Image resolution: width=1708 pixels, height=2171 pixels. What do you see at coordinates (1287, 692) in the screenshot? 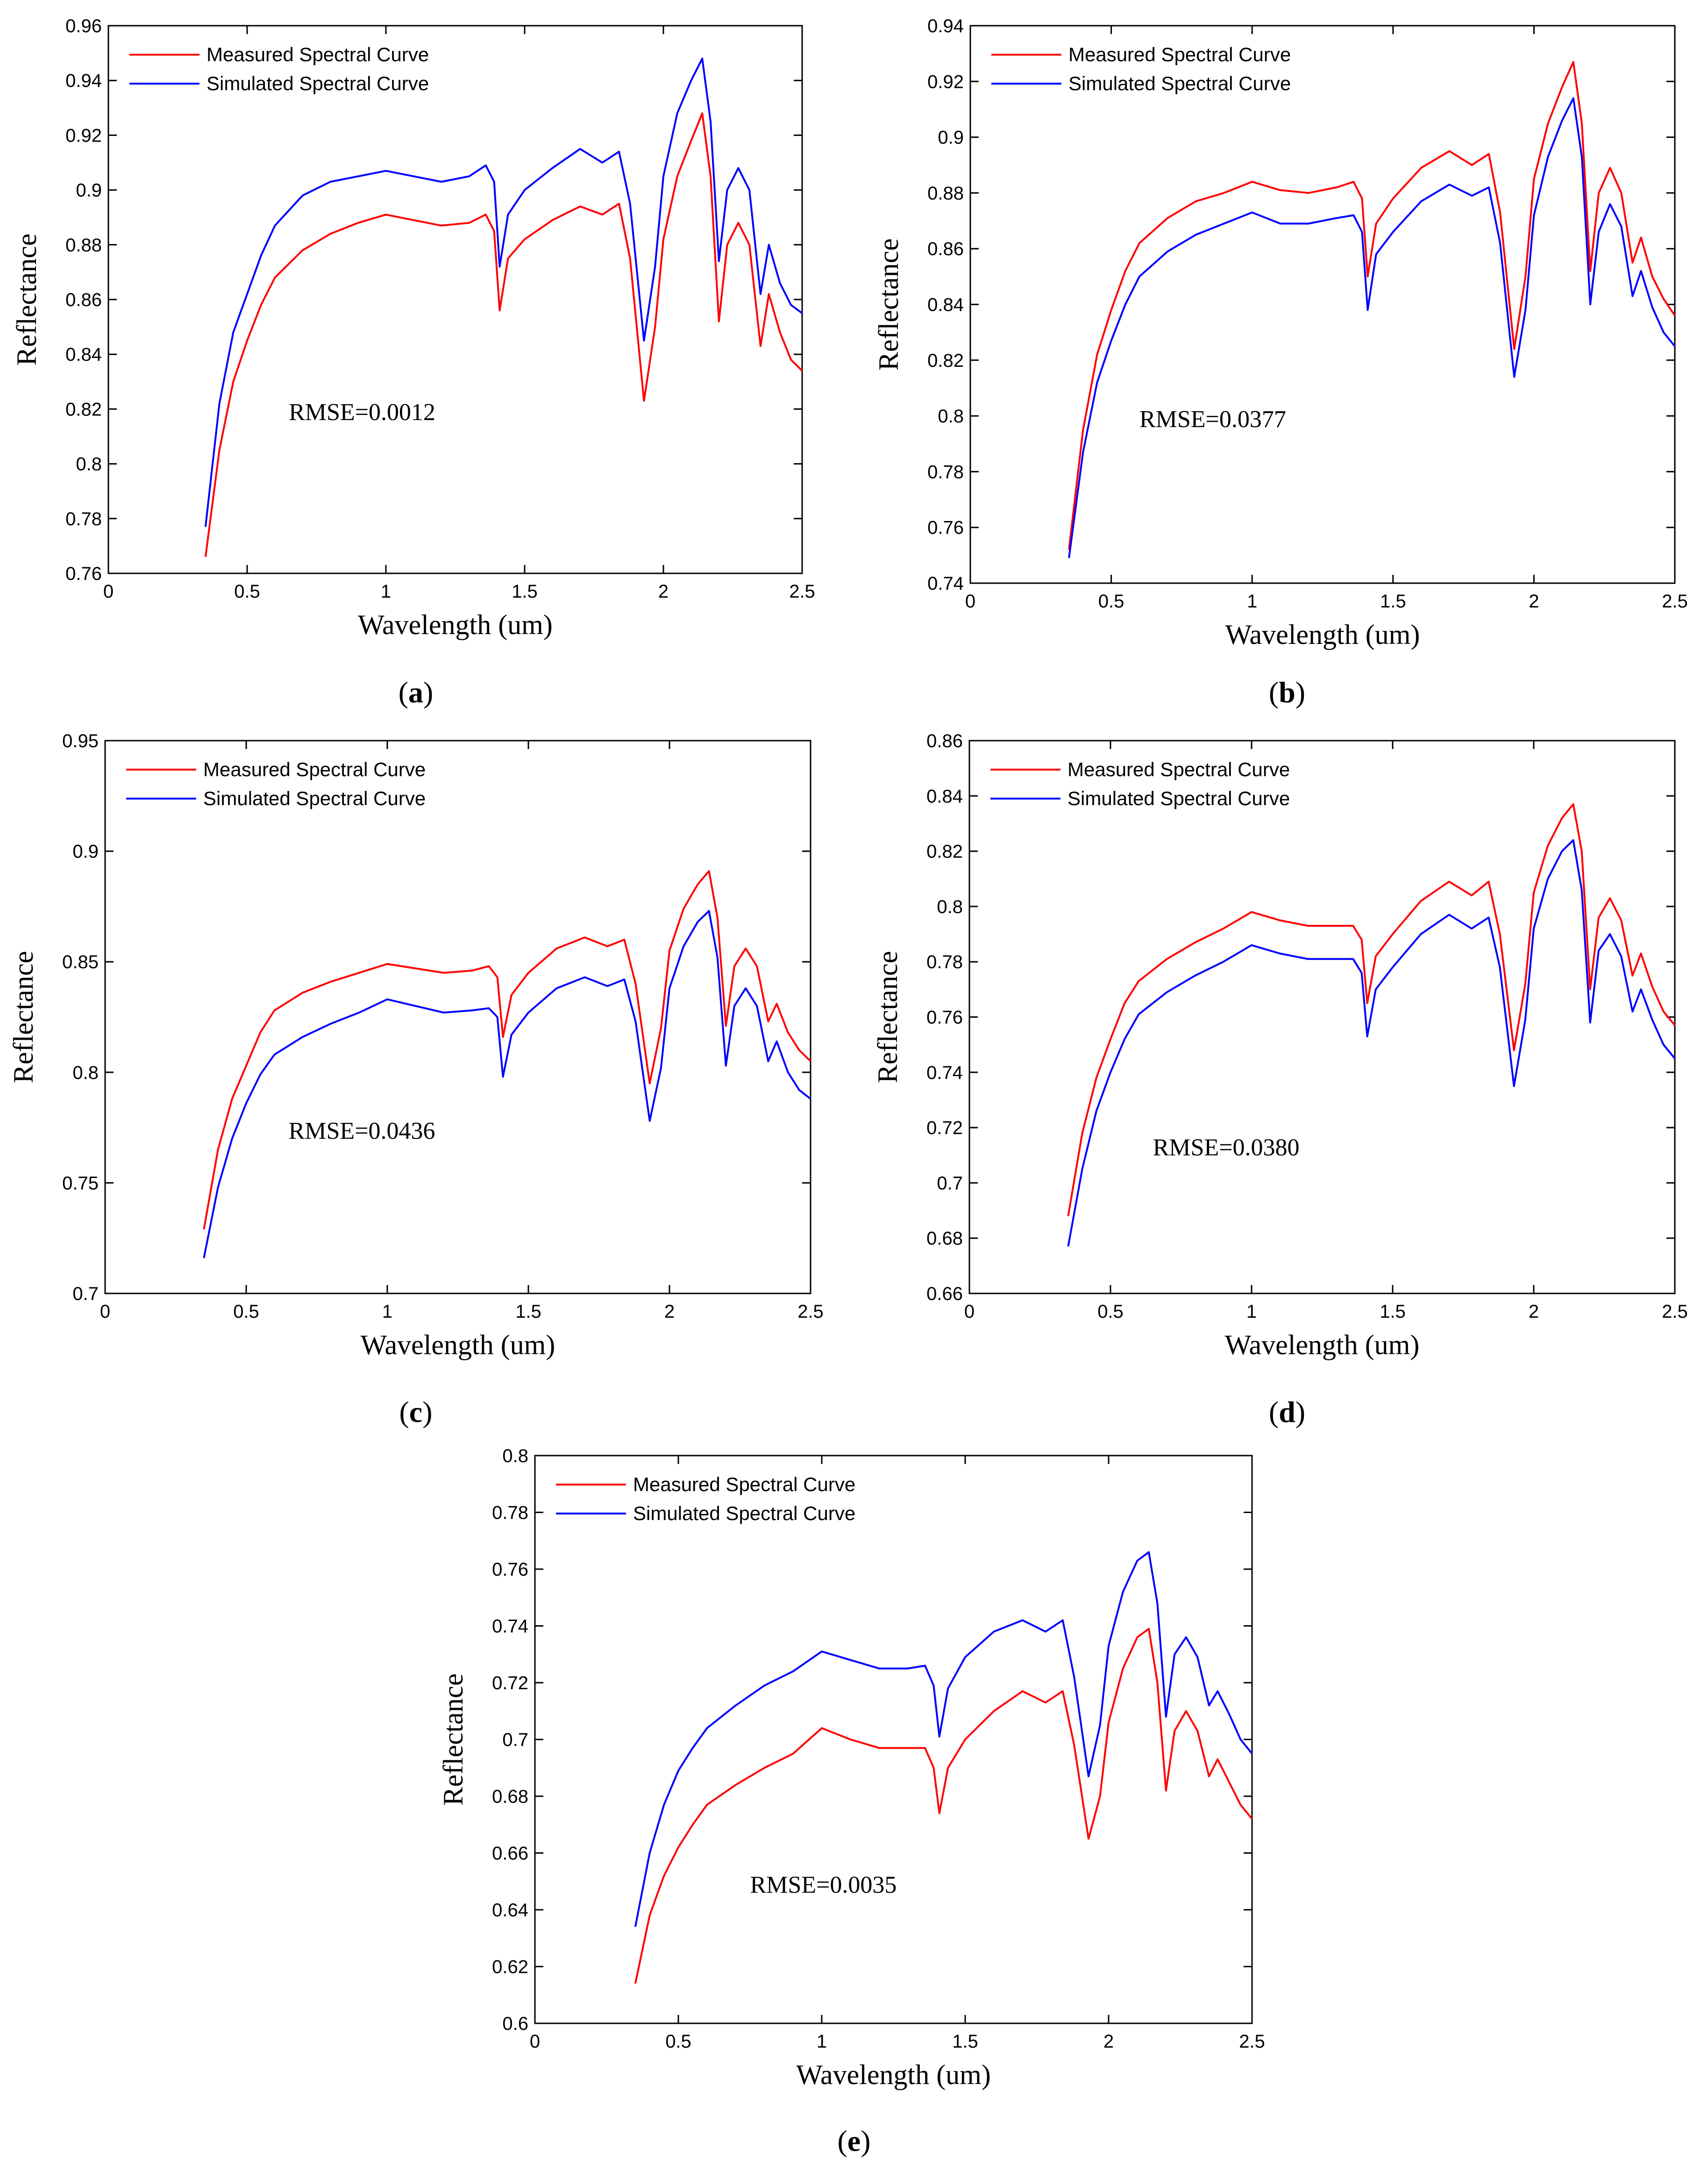
I see `caption-b: (b)` at bounding box center [1287, 692].